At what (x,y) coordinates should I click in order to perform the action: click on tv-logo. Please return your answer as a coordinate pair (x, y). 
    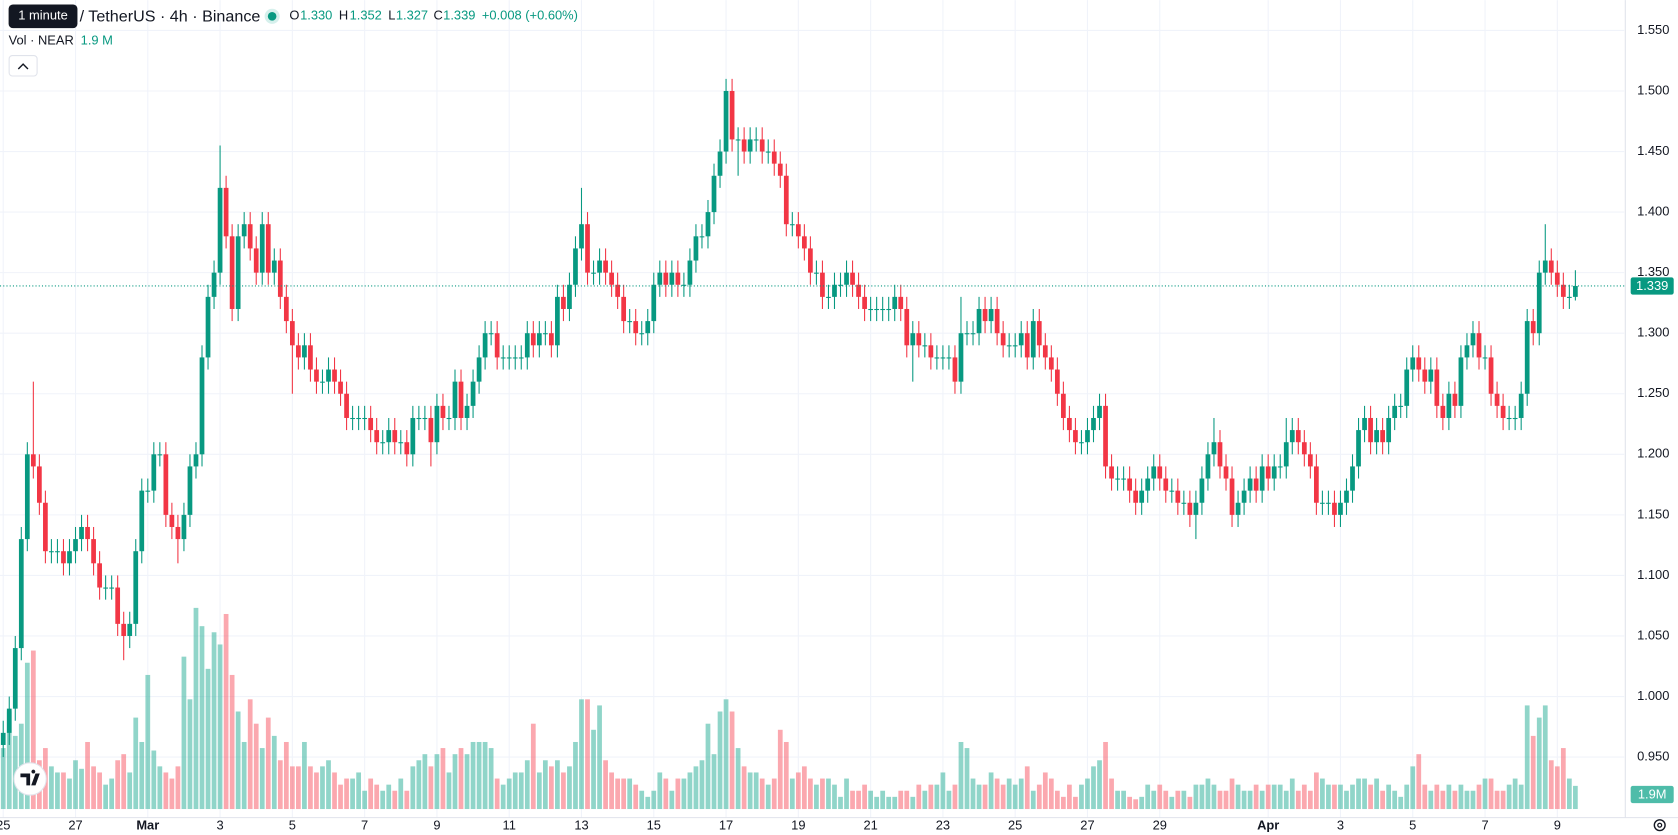
    Looking at the image, I should click on (30, 779).